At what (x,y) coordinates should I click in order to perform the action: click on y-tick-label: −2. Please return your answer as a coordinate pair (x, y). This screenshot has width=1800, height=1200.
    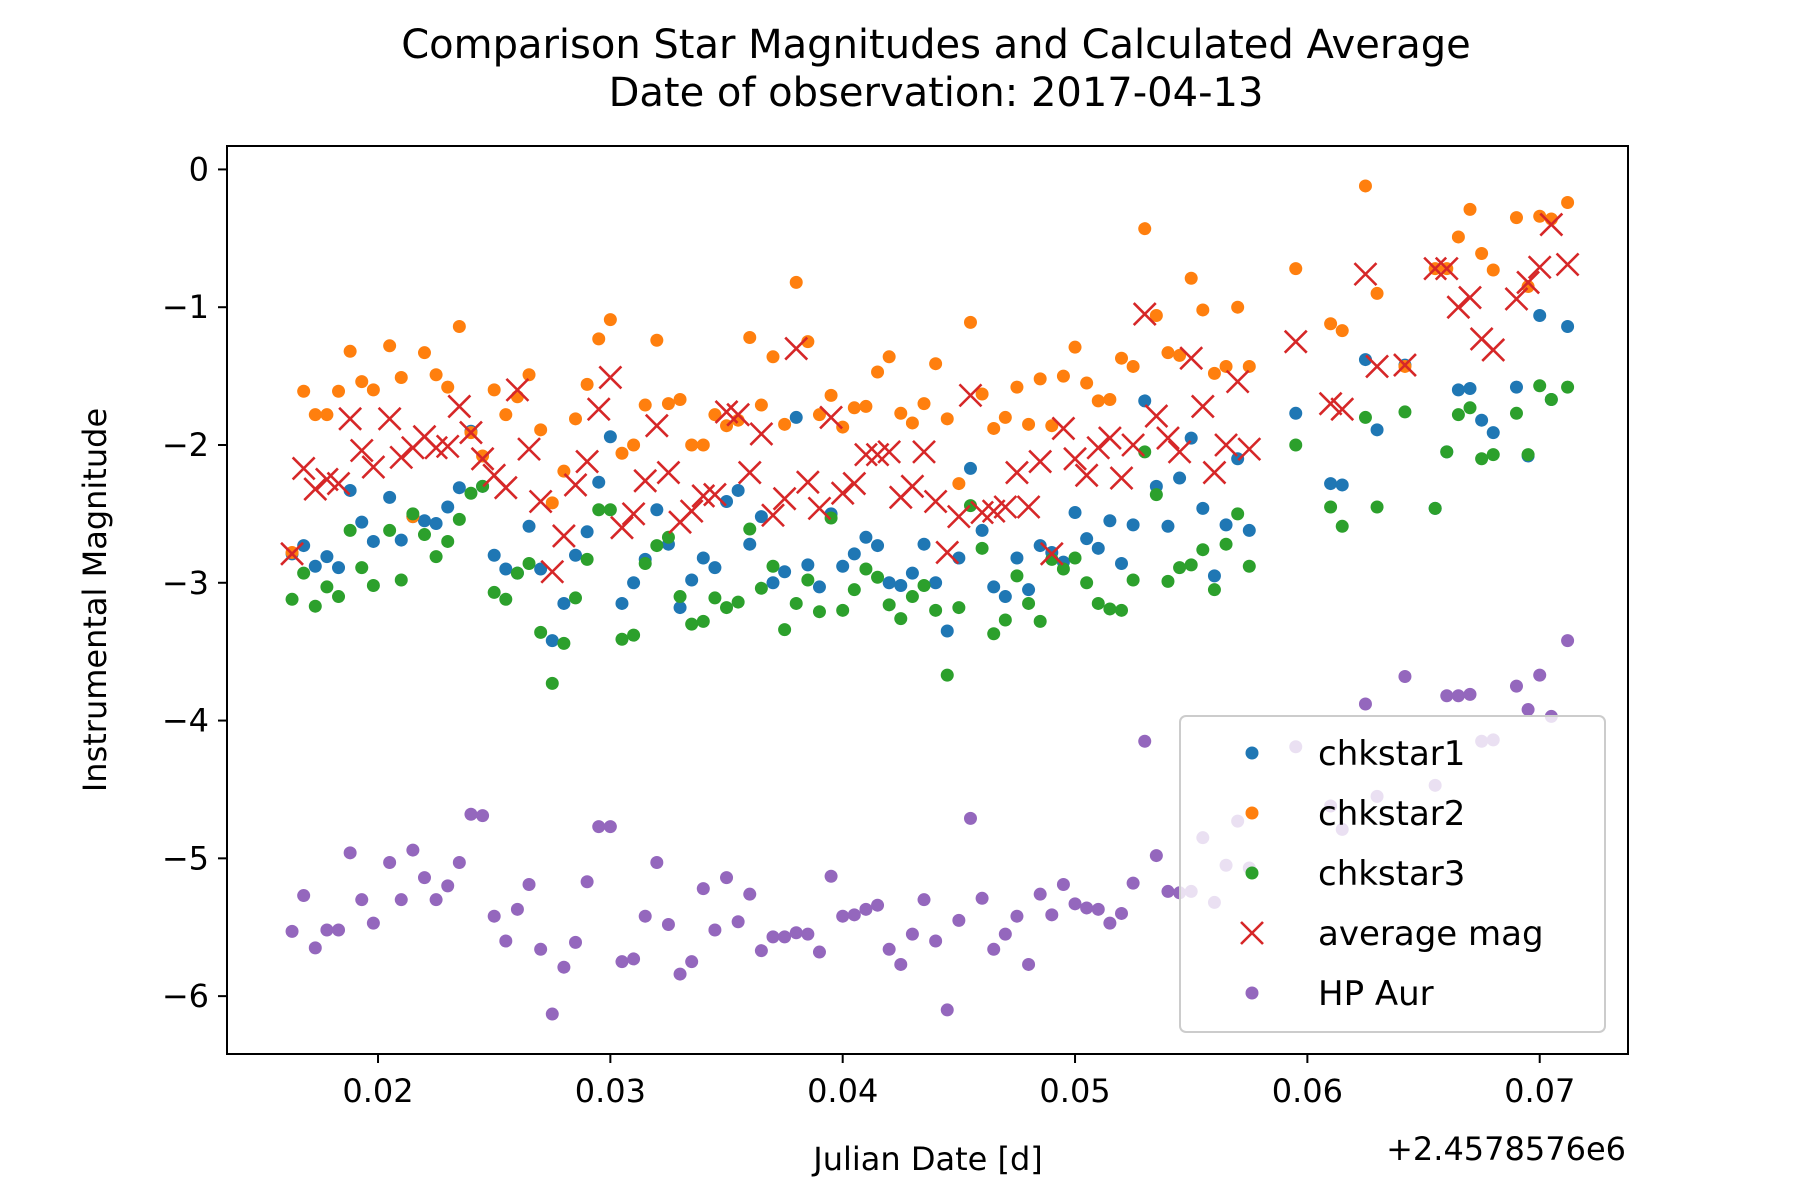
    Looking at the image, I should click on (185, 445).